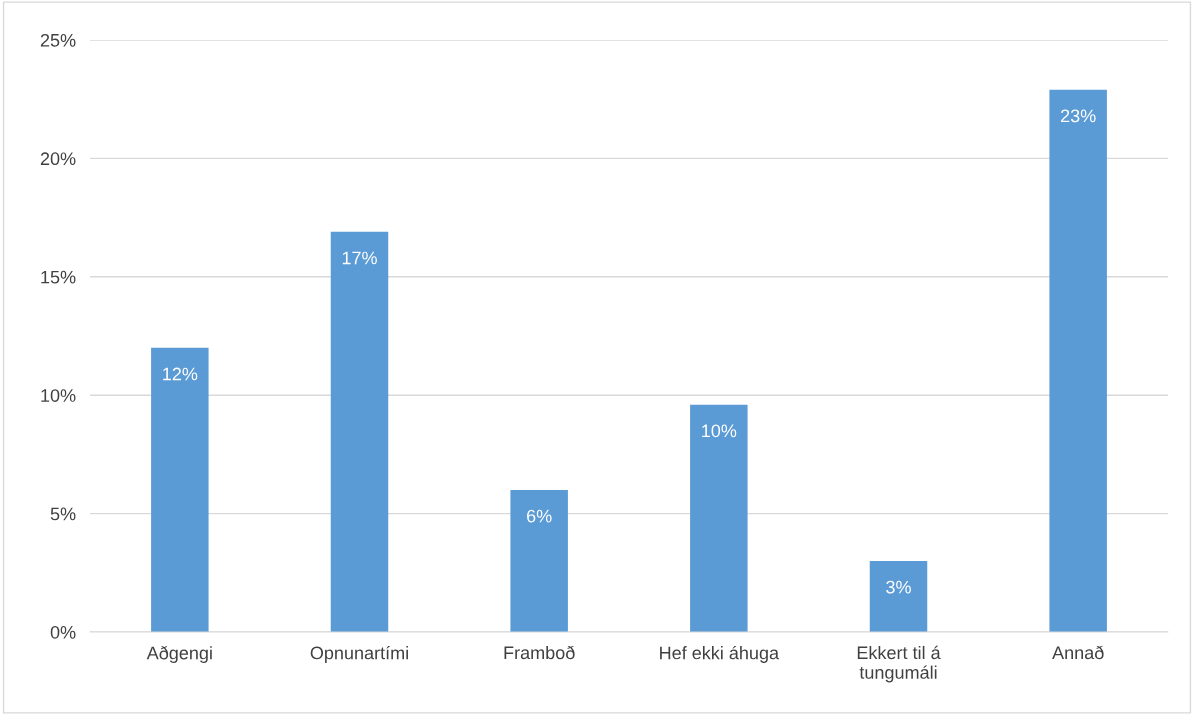 The image size is (1194, 715). What do you see at coordinates (58, 40) in the screenshot?
I see `y-tick-label: 25%` at bounding box center [58, 40].